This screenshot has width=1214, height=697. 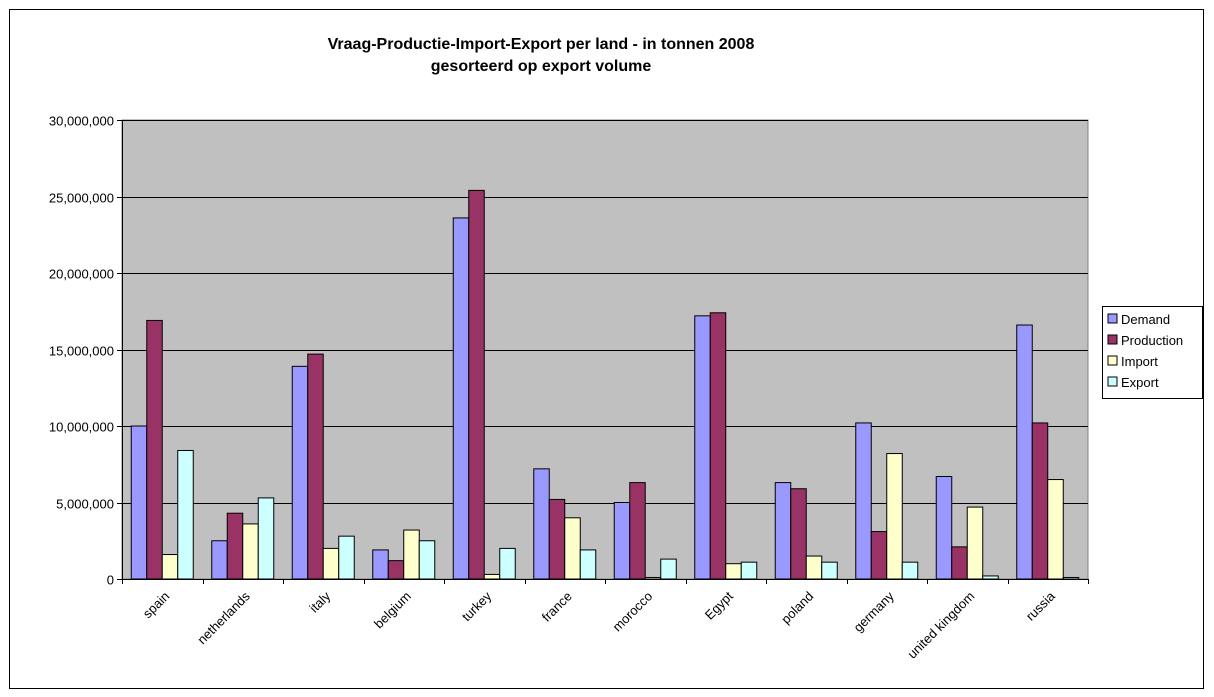 I want to click on bar-demand-spain, so click(x=139, y=502).